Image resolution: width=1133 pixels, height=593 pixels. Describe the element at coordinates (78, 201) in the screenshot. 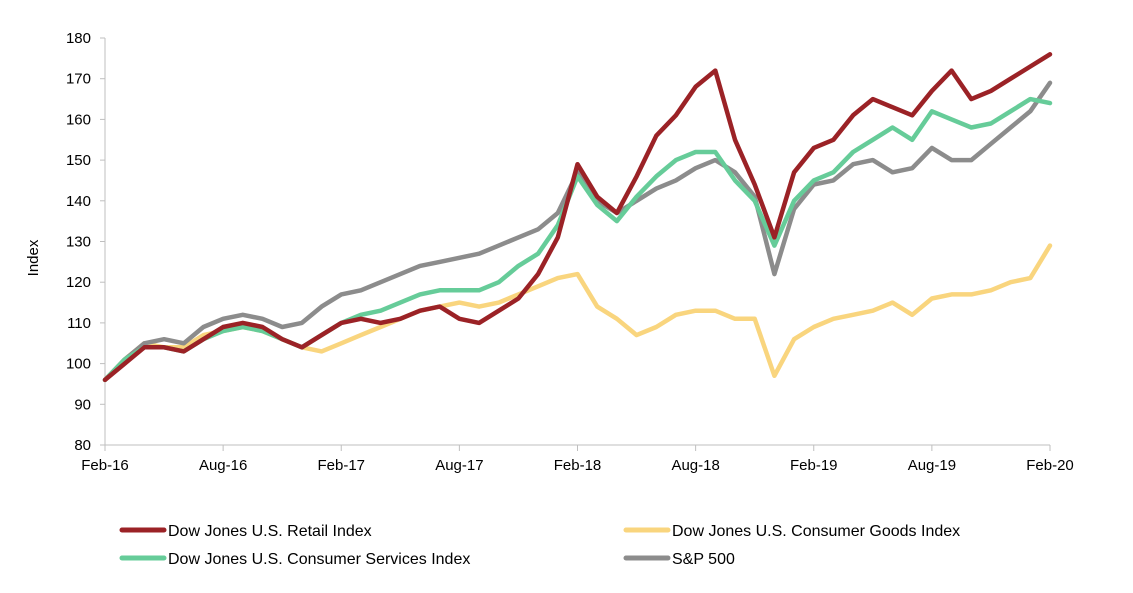

I see `y-tick-label: 140` at that location.